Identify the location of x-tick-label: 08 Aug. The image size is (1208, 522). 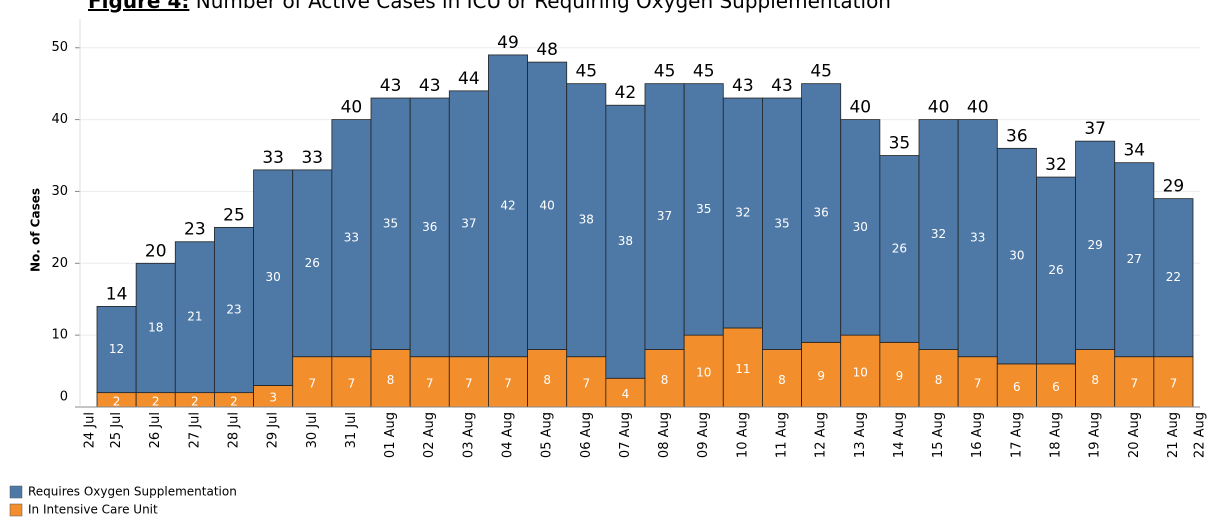
(664, 435).